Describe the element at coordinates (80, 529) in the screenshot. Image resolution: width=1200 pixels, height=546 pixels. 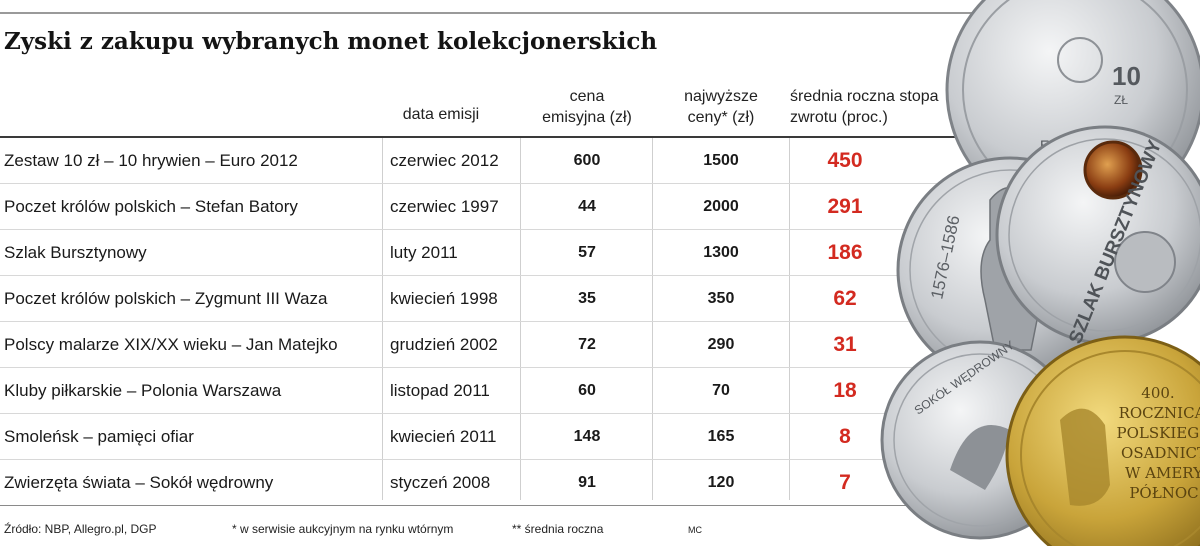
I see `footer-source: Źródło: NBP, Allegro.pl, DGP` at that location.